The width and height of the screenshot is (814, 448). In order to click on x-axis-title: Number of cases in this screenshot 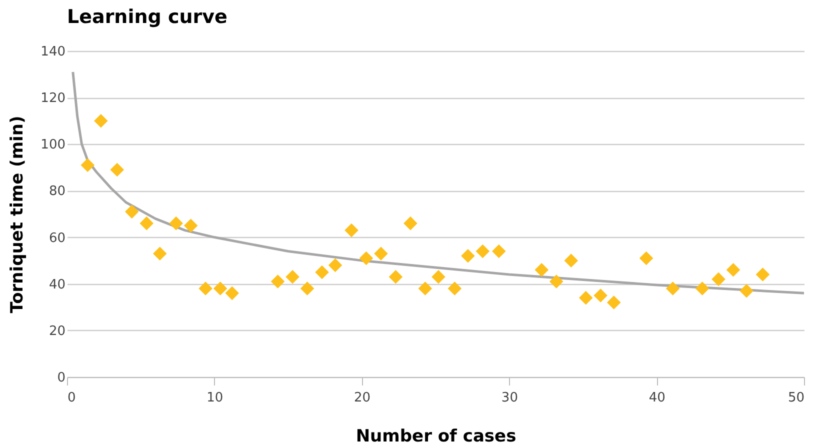, I will do `click(436, 436)`.